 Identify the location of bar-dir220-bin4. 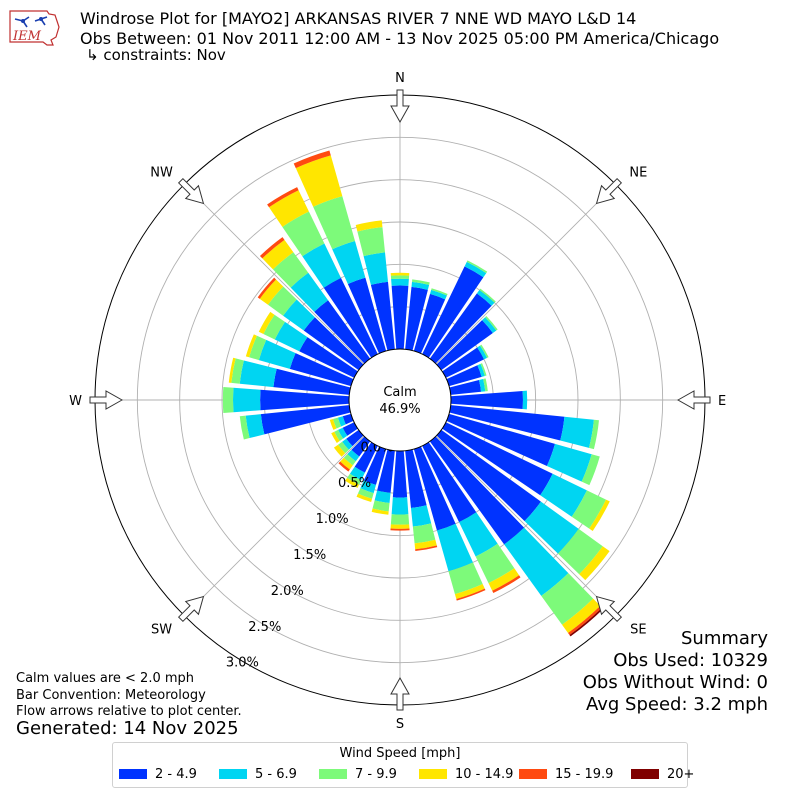
(346, 463).